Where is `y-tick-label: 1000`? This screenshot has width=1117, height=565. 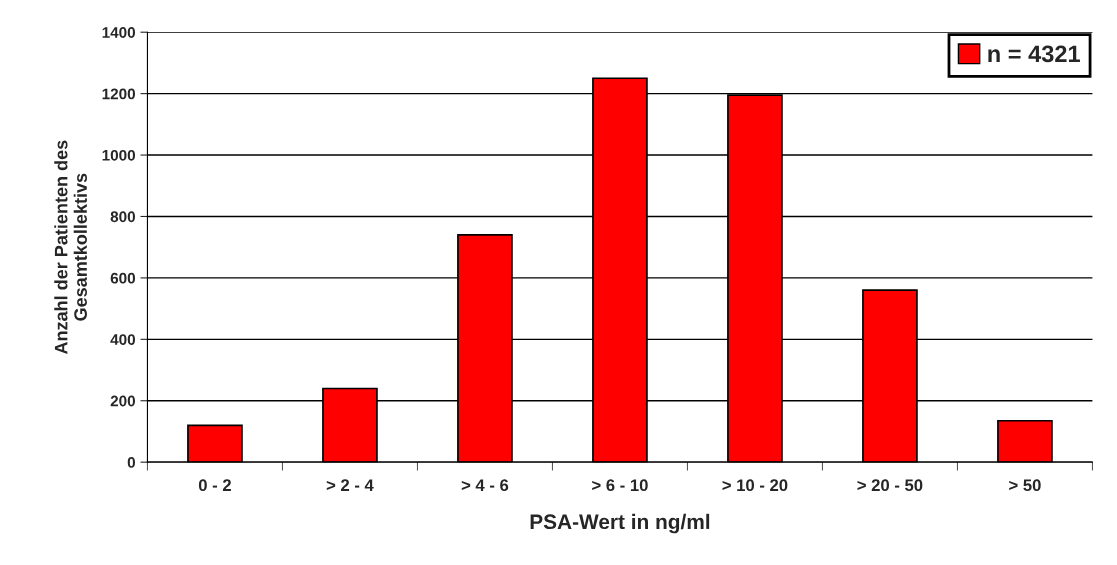
y-tick-label: 1000 is located at coordinates (119, 155).